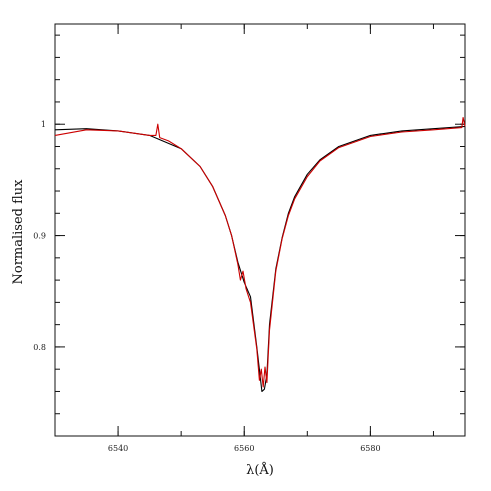 This screenshot has width=491, height=491. I want to click on y-tick-labels: 0.8 0.9 1, so click(39, 236).